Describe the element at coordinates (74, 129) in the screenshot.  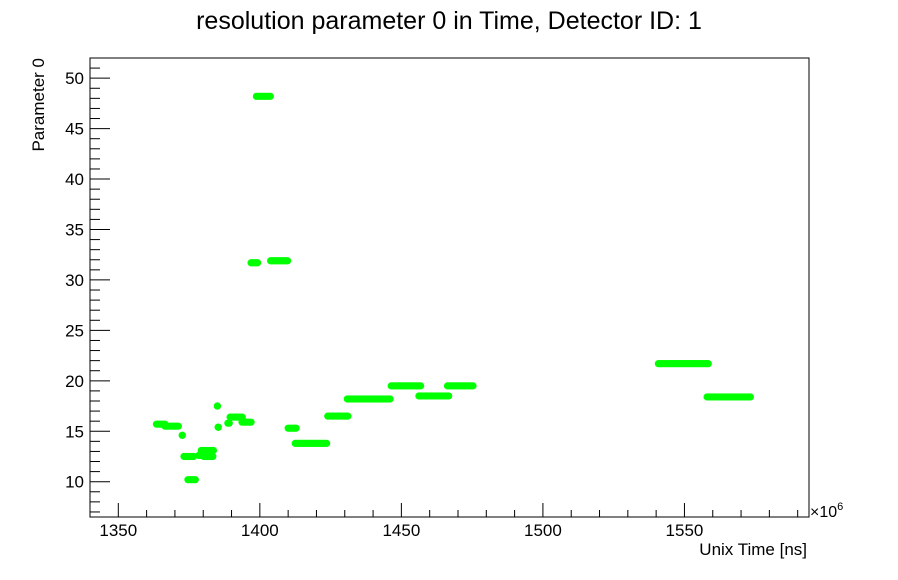
I see `y-tick-label: 45` at that location.